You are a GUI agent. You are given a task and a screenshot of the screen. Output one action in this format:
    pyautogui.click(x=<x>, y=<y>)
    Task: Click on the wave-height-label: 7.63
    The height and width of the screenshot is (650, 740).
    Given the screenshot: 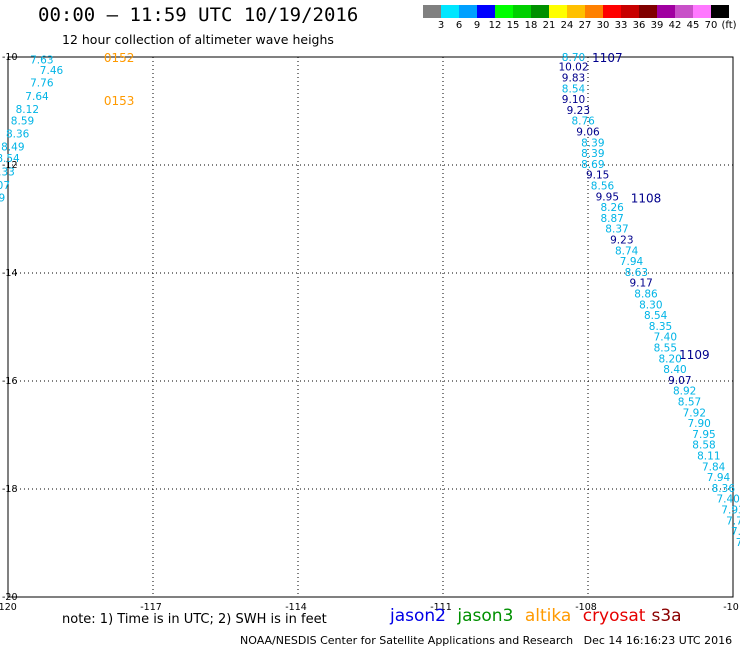 What is the action you would take?
    pyautogui.click(x=41, y=61)
    